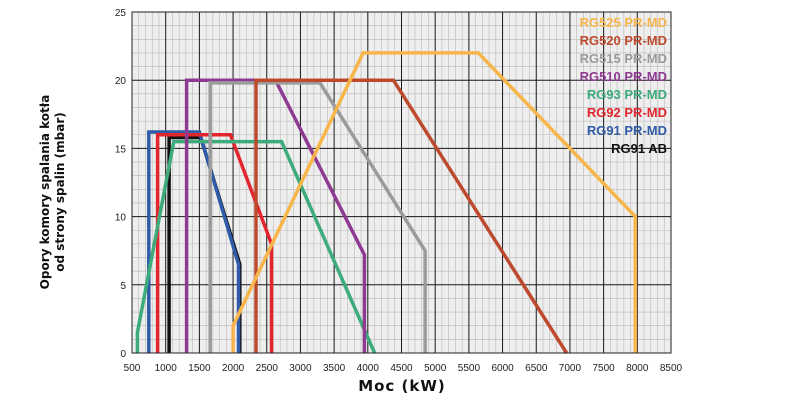  Describe the element at coordinates (368, 368) in the screenshot. I see `x-tick-label: 4000` at that location.